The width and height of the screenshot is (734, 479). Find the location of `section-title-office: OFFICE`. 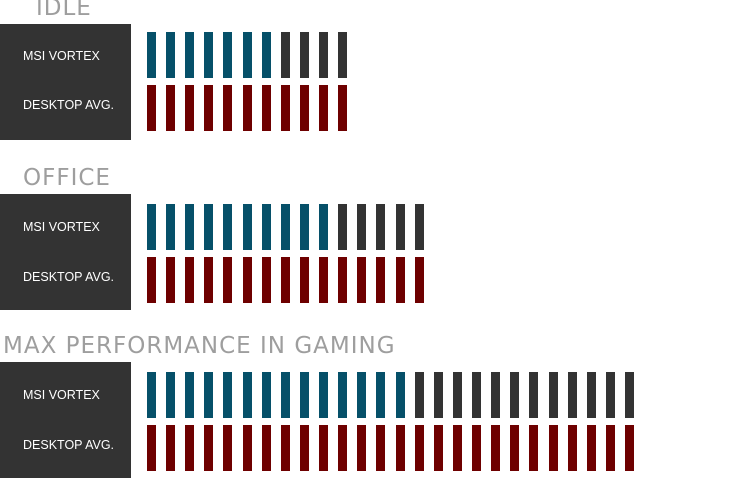

section-title-office: OFFICE is located at coordinates (67, 178).